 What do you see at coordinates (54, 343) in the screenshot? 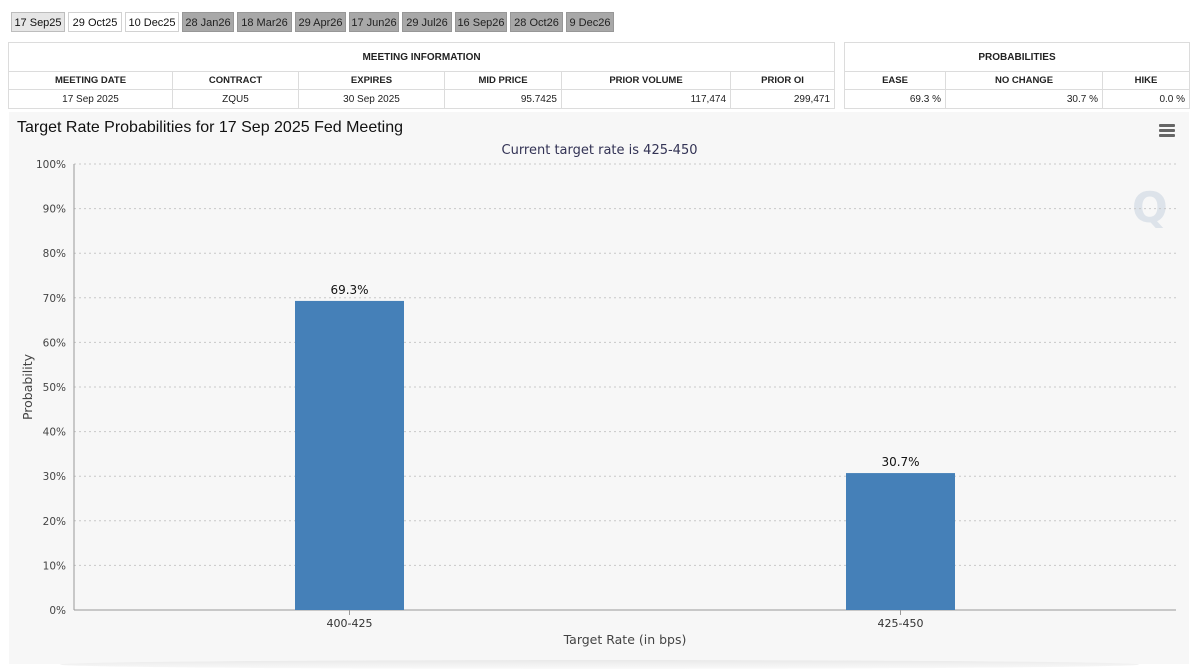
I see `y-tick-label: 60%` at bounding box center [54, 343].